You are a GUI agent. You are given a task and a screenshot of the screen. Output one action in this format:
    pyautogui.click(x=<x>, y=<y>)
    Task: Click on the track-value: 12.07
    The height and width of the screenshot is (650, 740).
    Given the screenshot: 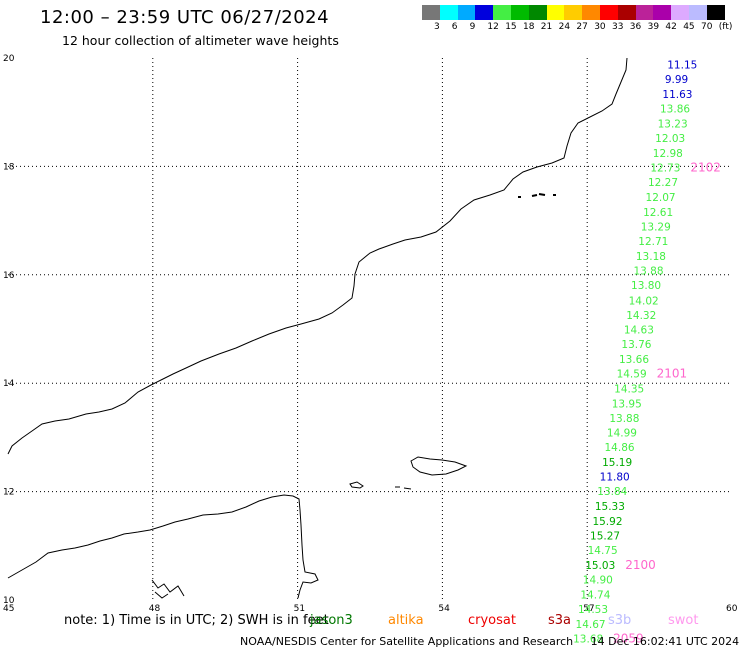 What is the action you would take?
    pyautogui.click(x=661, y=198)
    